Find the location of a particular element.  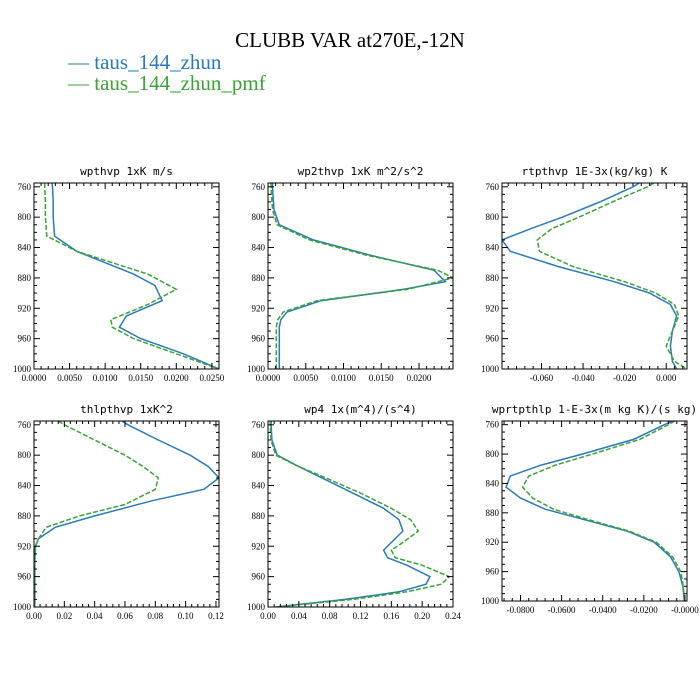

legend-label-zhun-pmf: taus_144_zhun_pmf is located at coordinates (180, 83).